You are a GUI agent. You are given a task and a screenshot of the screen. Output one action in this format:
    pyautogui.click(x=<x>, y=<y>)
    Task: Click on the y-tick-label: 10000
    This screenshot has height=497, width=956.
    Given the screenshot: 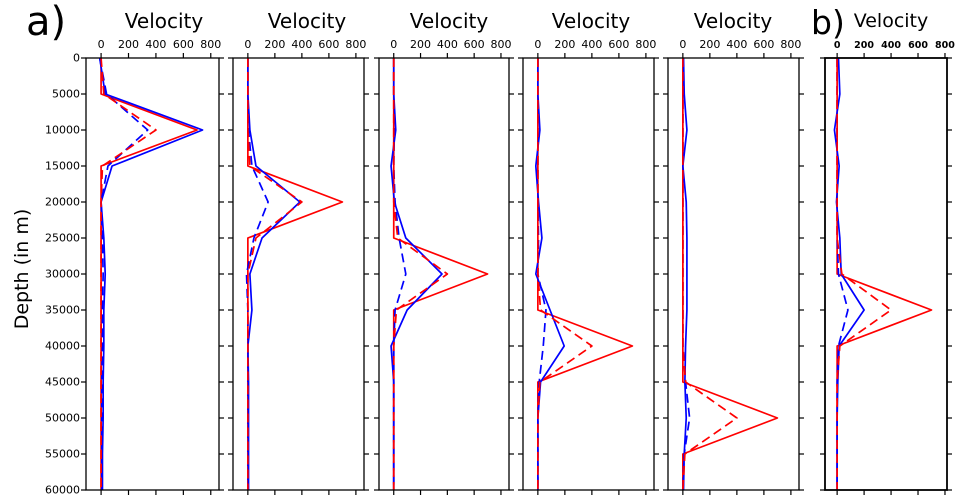 What is the action you would take?
    pyautogui.click(x=62, y=130)
    